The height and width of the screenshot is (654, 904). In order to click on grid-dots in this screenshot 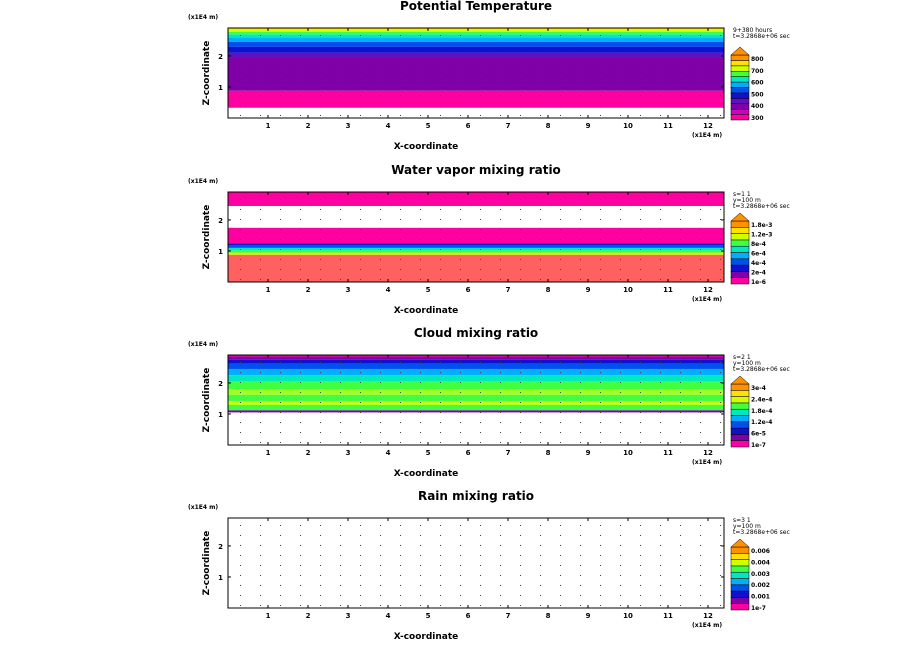, I will do `click(480, 402)`.